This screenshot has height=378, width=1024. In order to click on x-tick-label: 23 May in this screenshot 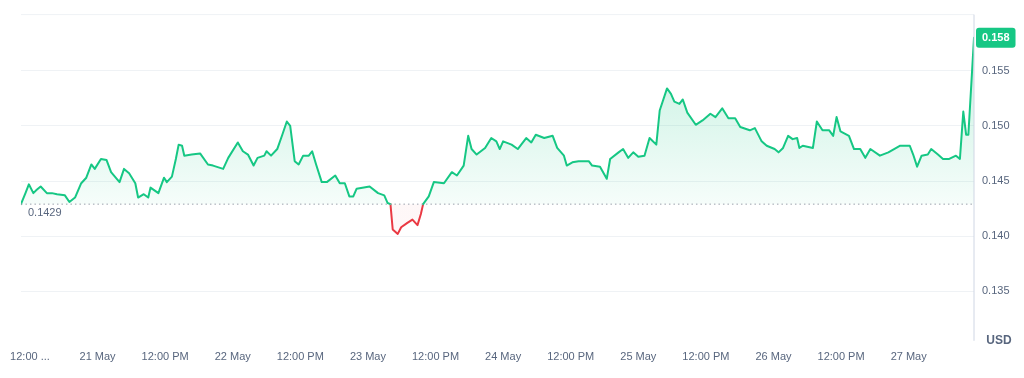, I will do `click(368, 356)`.